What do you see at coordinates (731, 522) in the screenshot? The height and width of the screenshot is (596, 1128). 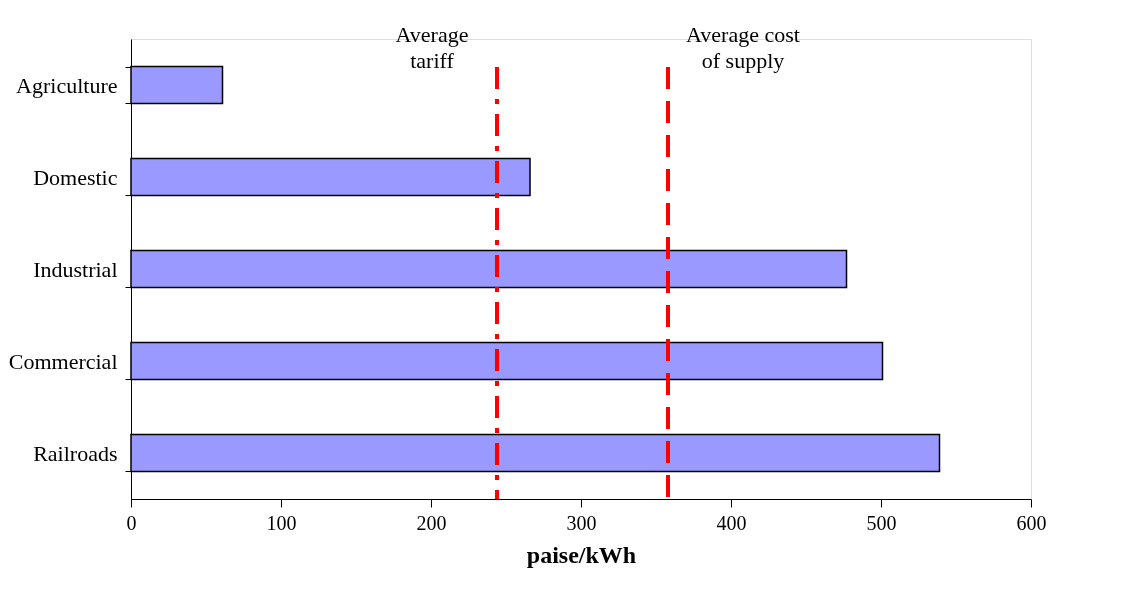 I see `x-tick-label: 400` at bounding box center [731, 522].